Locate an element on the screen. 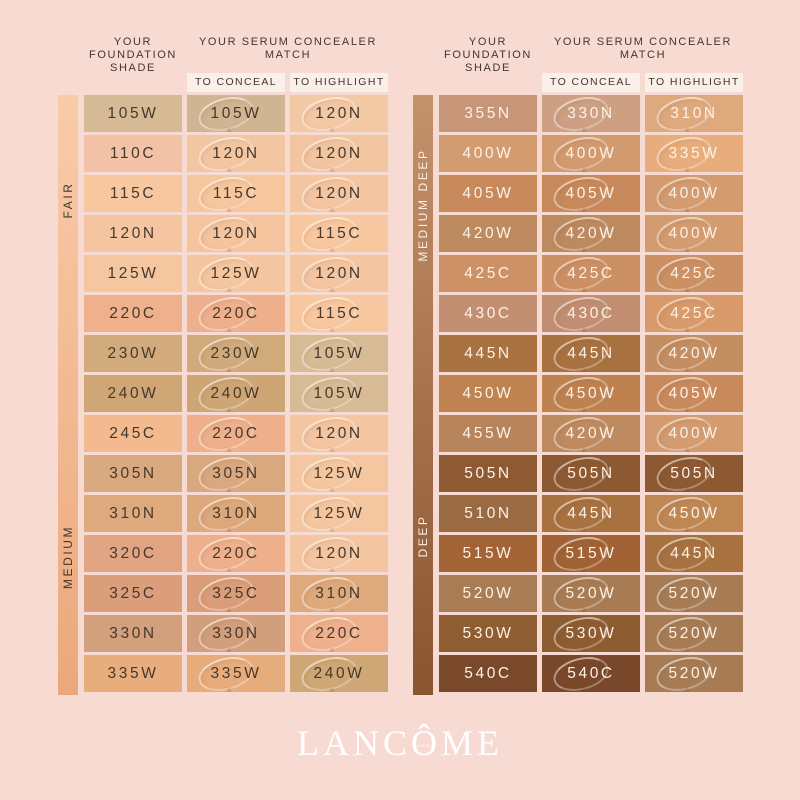 Image resolution: width=800 pixels, height=800 pixels. shade-code-label: 320C is located at coordinates (133, 553).